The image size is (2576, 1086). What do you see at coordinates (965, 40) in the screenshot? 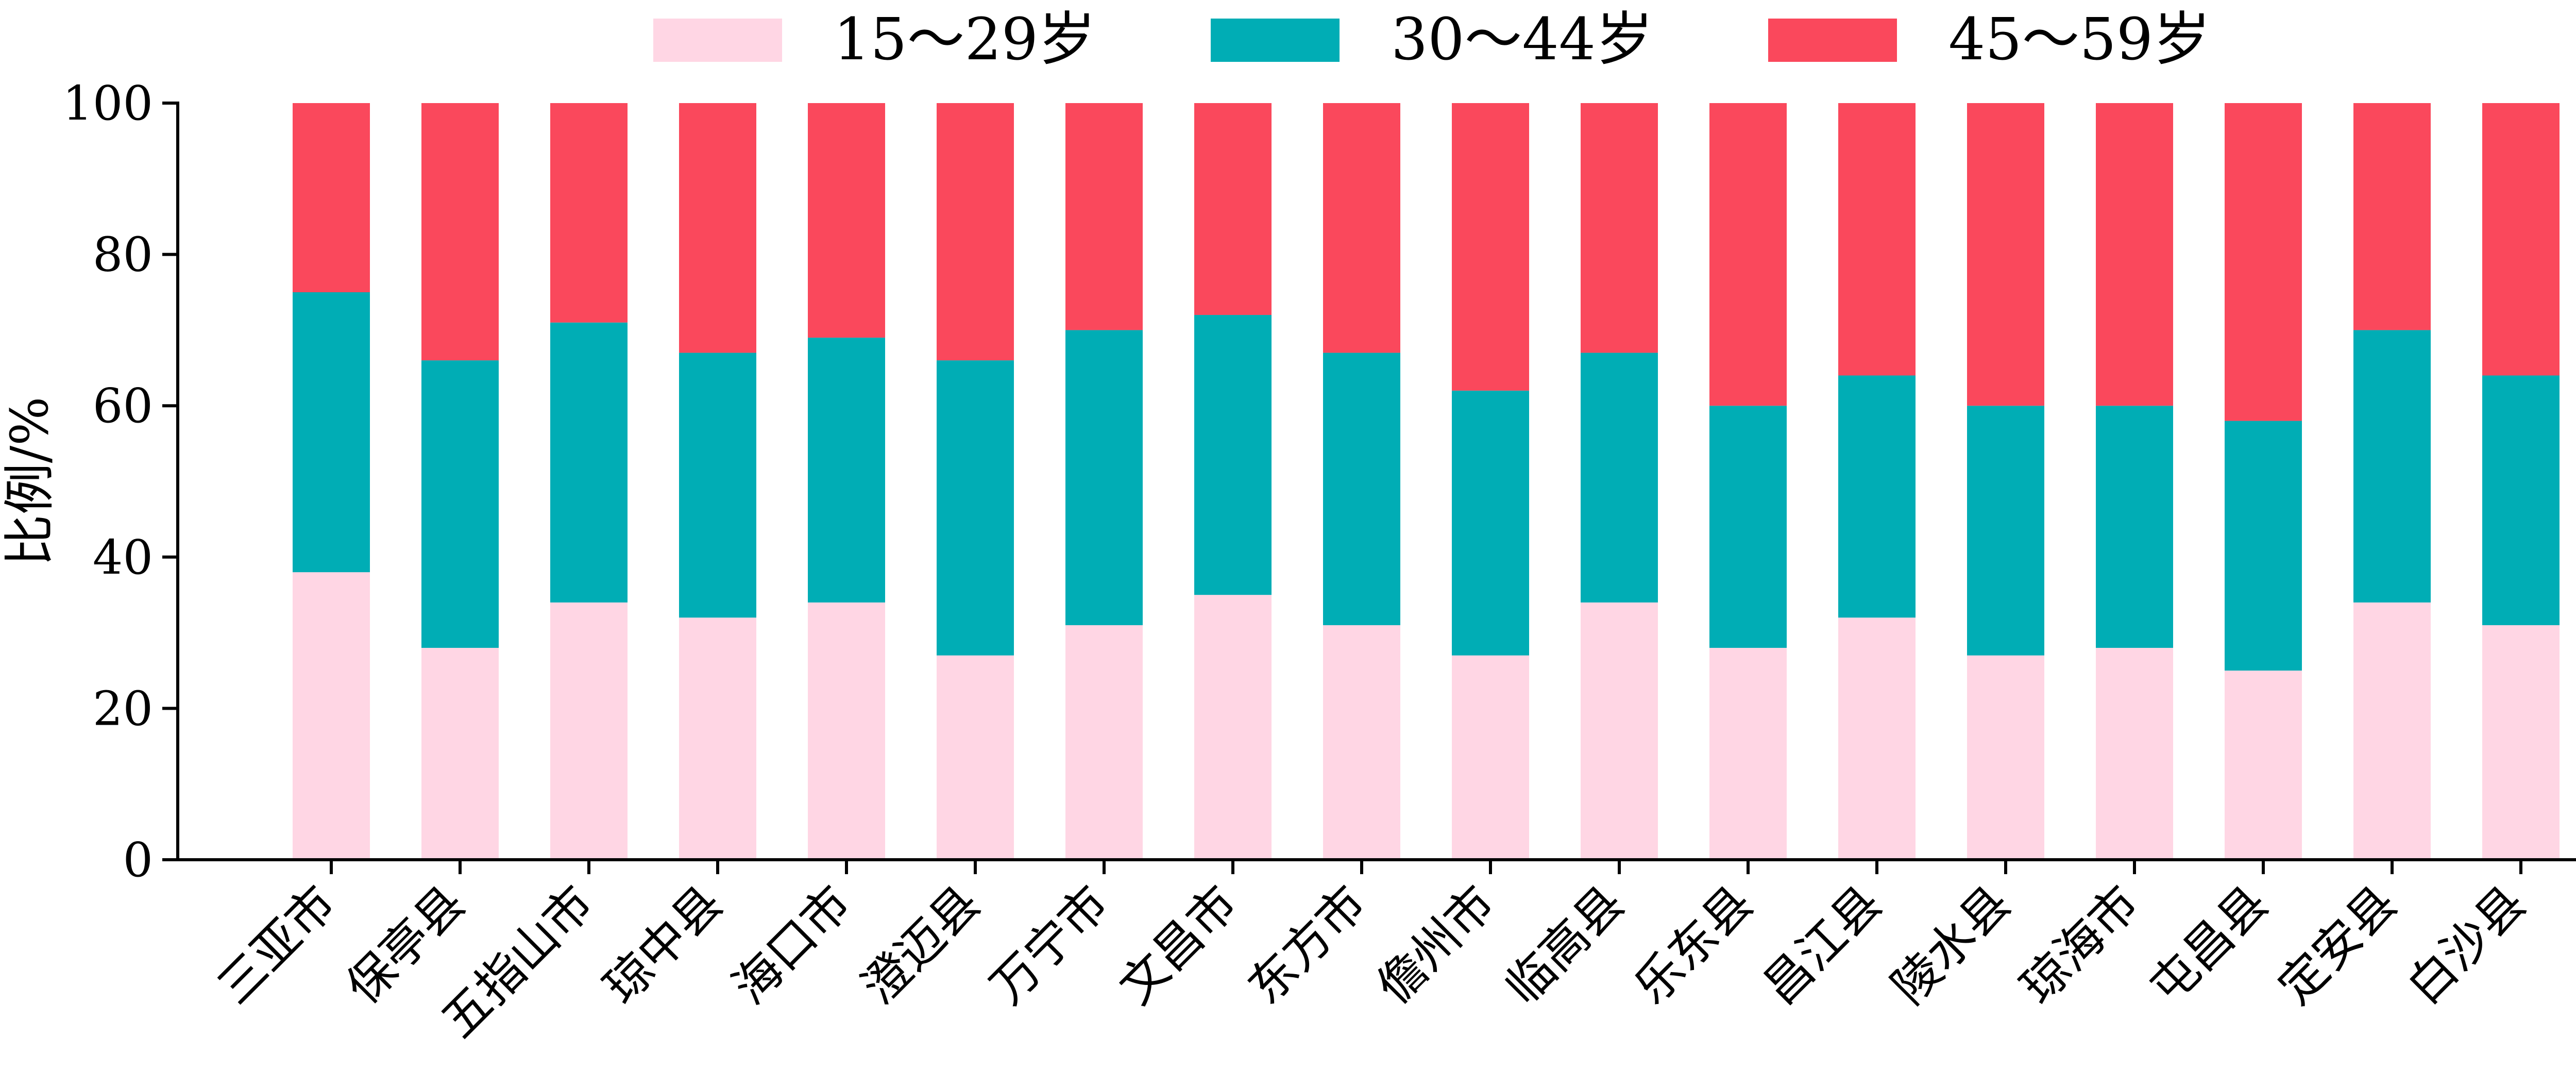
I see `legend-label: 15～29岁` at bounding box center [965, 40].